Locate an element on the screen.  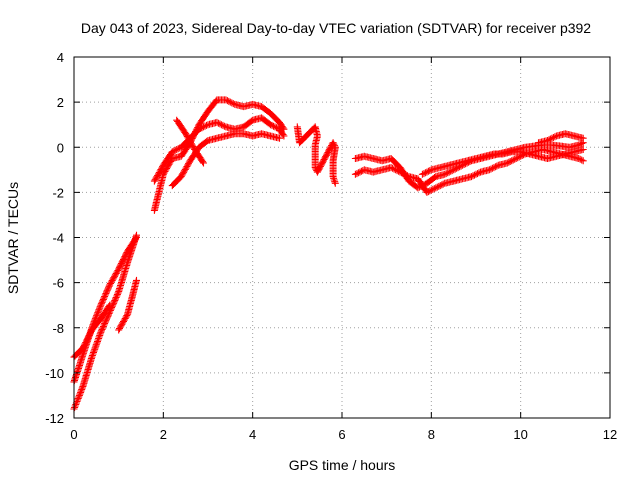
y-axis-tick-labels: -12 -10 -8 -6 -4 -2 0 2 4 is located at coordinates (54, 238).